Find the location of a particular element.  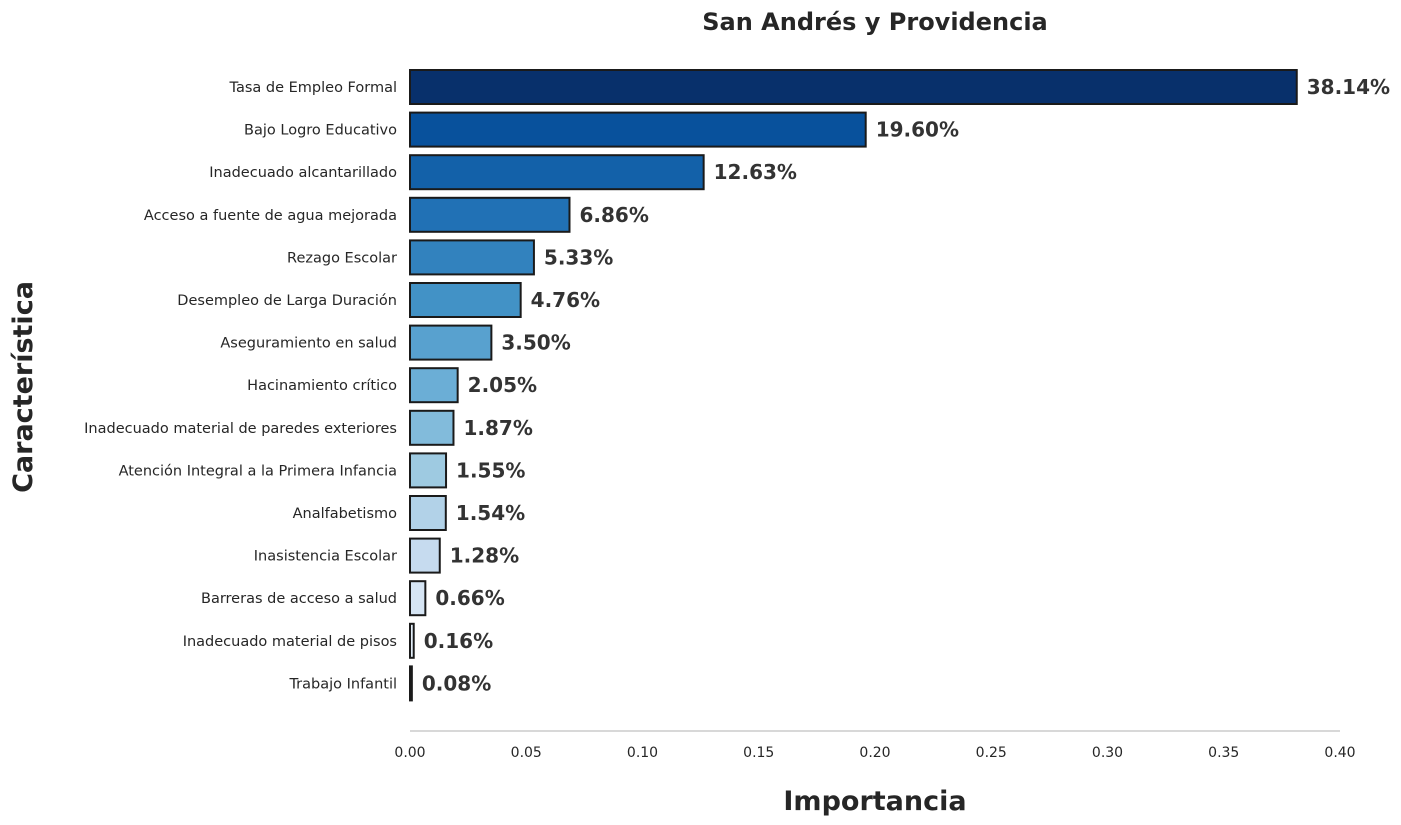

value-label: 0.66% is located at coordinates (469, 598).